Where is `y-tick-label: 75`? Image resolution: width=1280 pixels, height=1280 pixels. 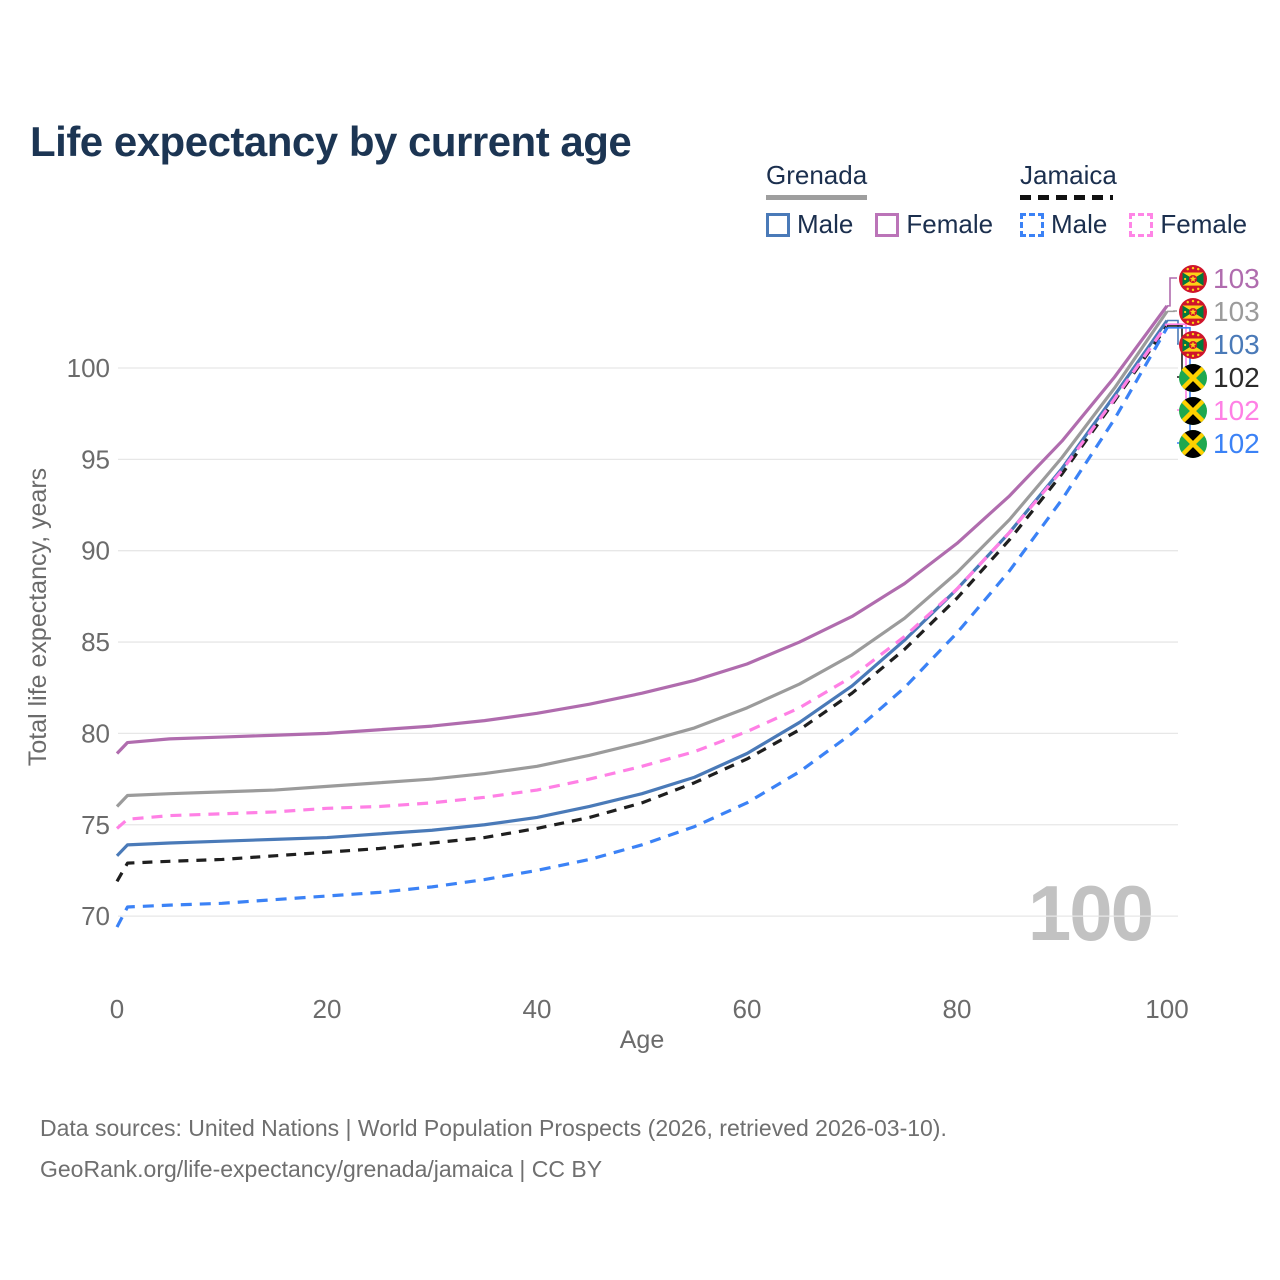
y-tick-label: 75 is located at coordinates (95, 825).